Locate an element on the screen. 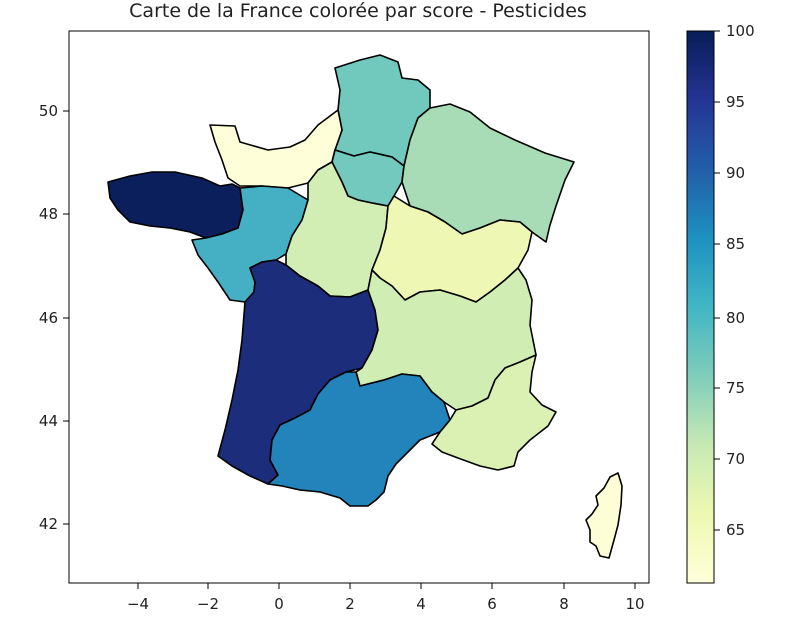 The width and height of the screenshot is (786, 634). region-corse is located at coordinates (604, 515).